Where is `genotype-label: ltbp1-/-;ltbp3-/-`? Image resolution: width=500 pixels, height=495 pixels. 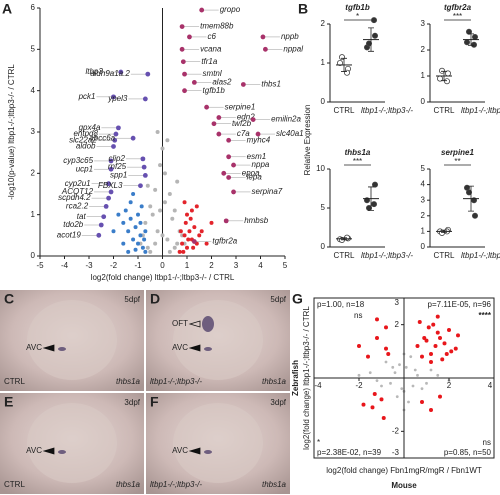 genotype-label: ltbp1-/-;ltbp3-/- is located at coordinates (176, 381).